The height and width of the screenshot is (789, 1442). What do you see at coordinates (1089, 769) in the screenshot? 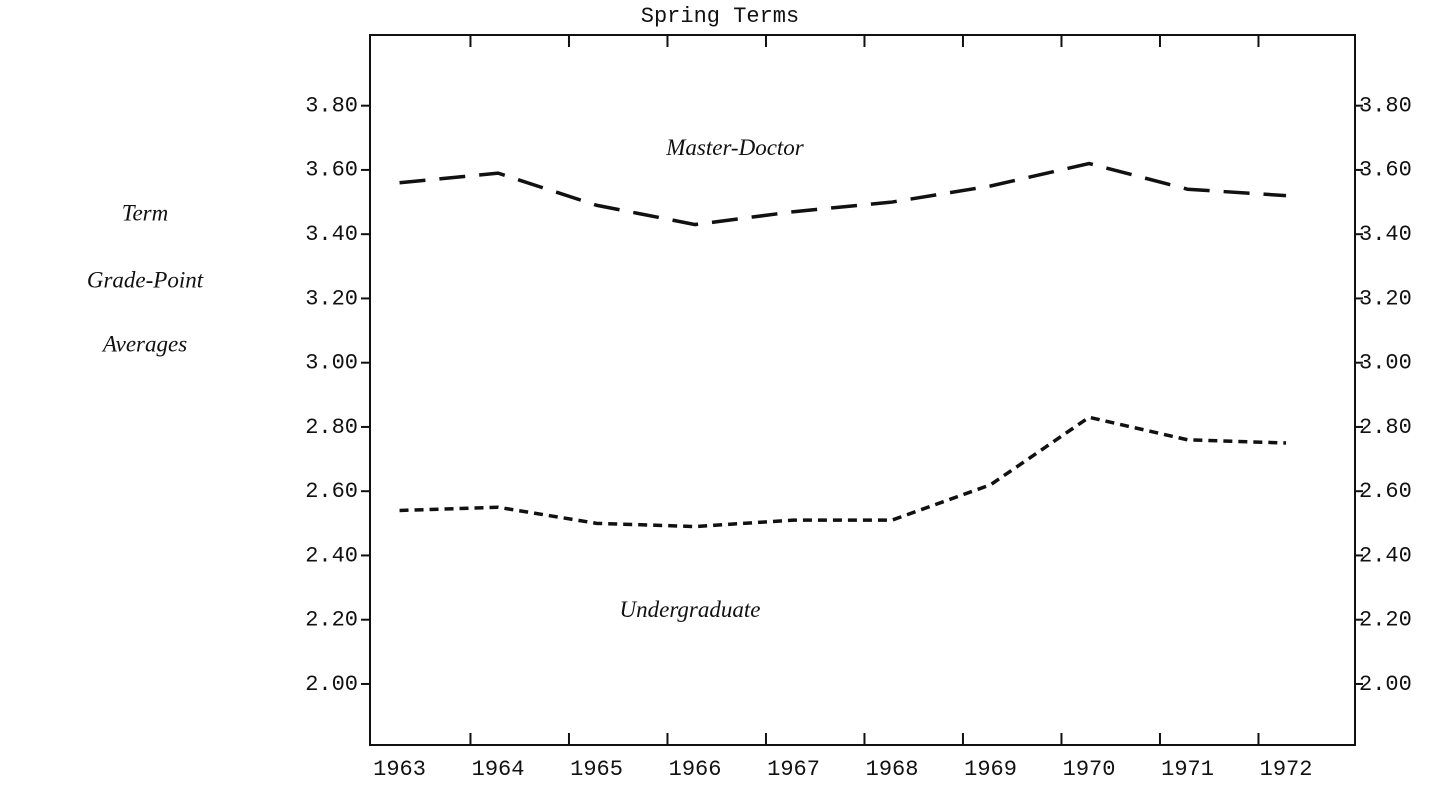
I see `x-tick-label: 1970` at bounding box center [1089, 769].